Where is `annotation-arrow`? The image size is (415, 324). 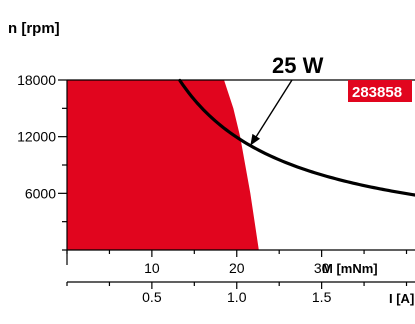 annotation-arrow is located at coordinates (271, 112).